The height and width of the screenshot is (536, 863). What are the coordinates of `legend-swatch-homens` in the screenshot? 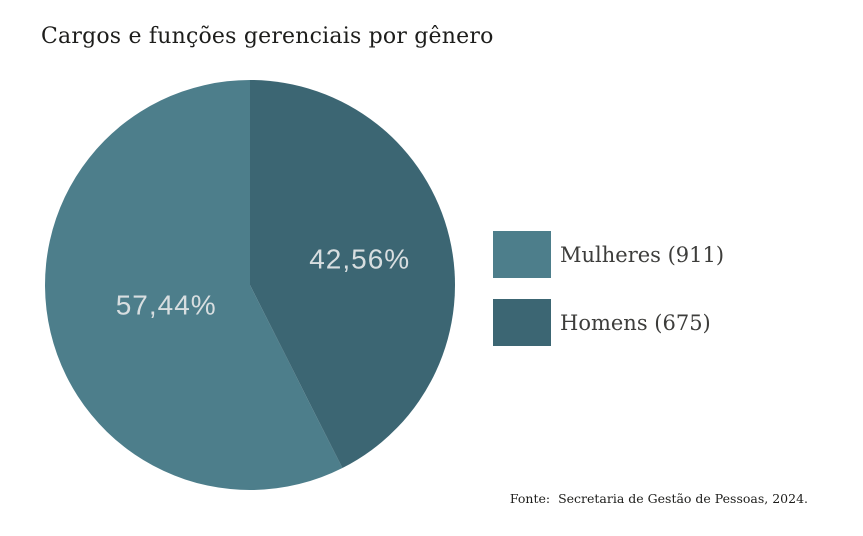 It's located at (522, 322).